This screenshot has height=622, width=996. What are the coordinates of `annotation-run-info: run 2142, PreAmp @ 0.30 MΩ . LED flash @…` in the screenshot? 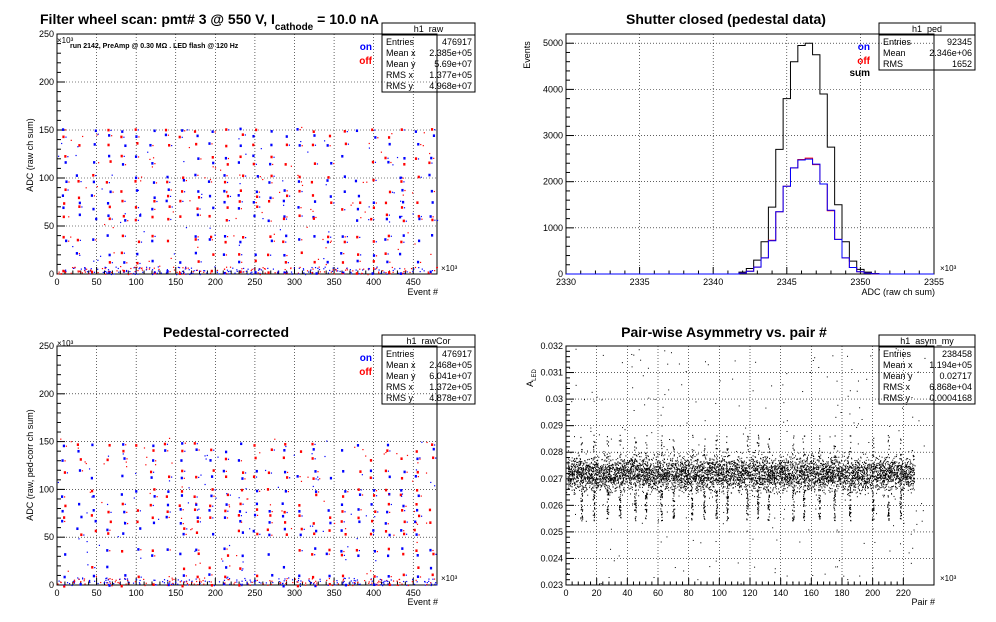 It's located at (154, 46).